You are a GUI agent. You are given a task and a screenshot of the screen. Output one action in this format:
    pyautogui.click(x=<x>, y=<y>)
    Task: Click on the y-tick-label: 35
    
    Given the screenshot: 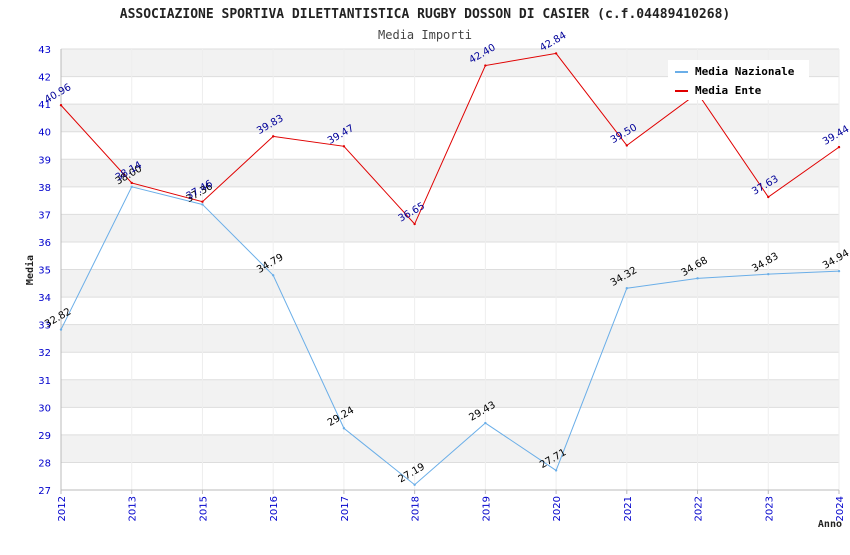 What is the action you would take?
    pyautogui.click(x=44, y=271)
    